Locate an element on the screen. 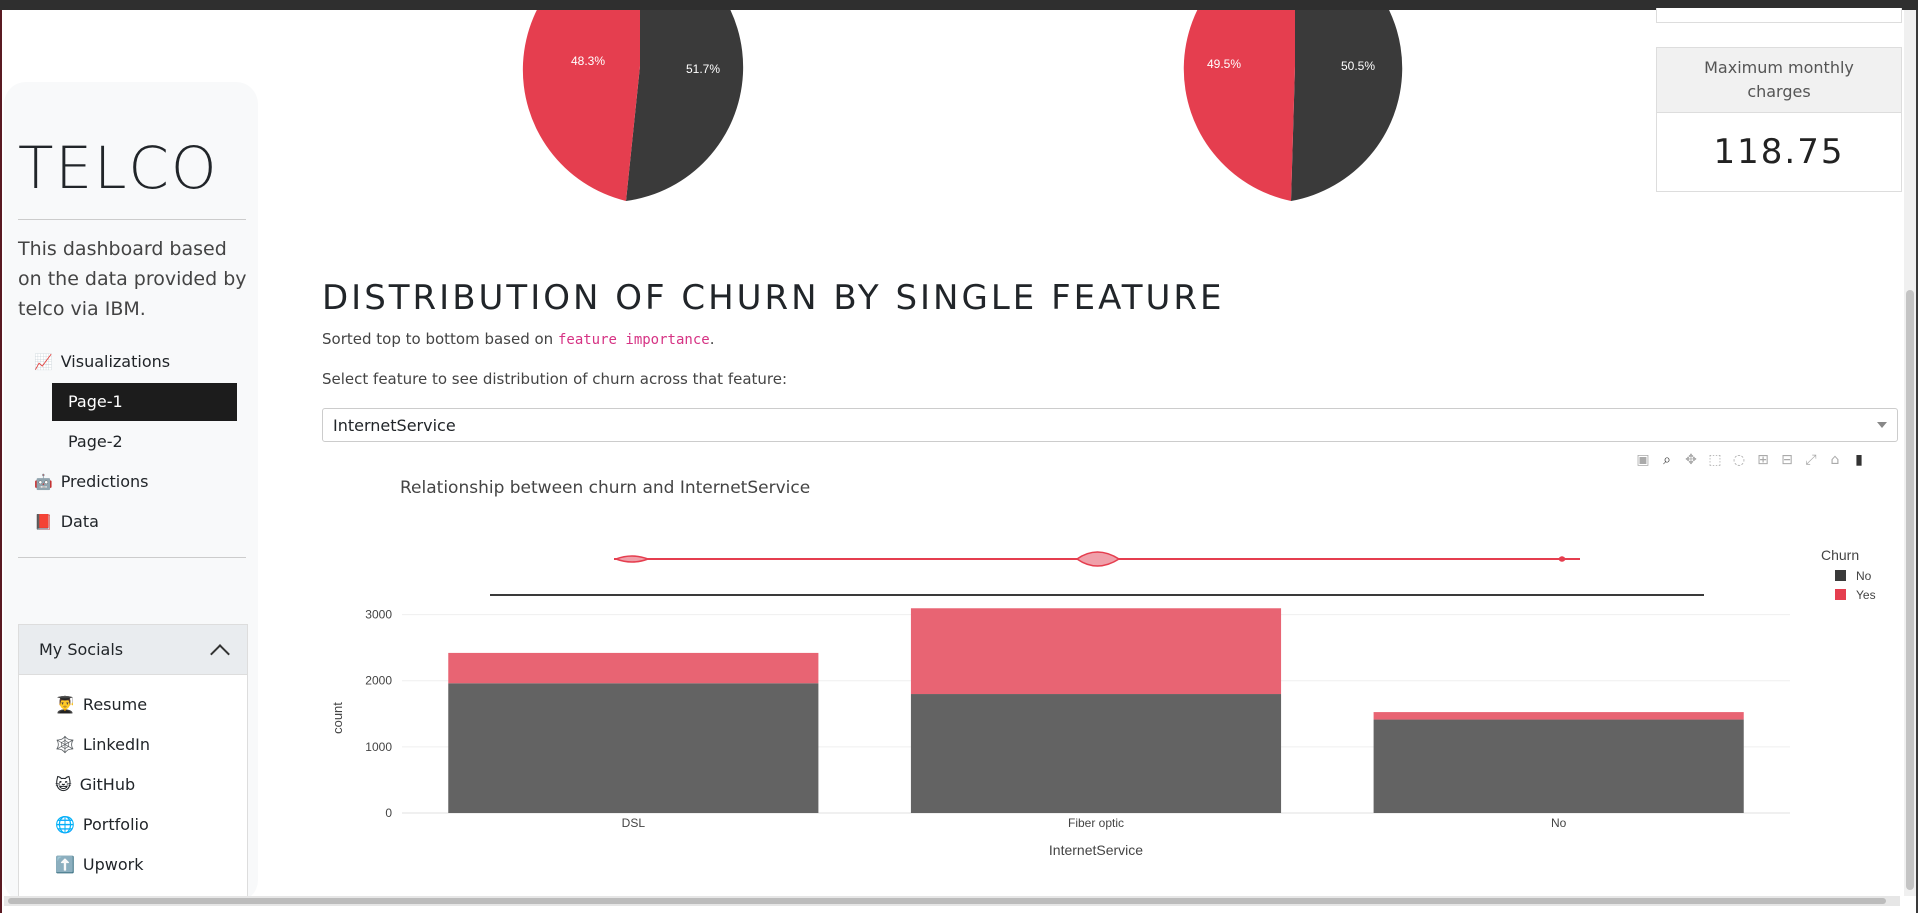 Image resolution: width=1918 pixels, height=913 pixels. sorted-note-suffix: . is located at coordinates (712, 339).